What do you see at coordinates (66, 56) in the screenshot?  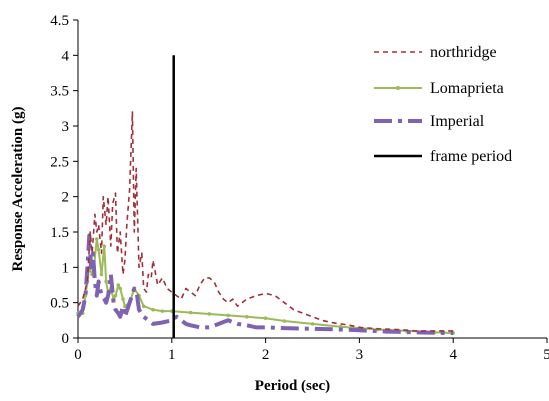 I see `y-tick-label: 4` at bounding box center [66, 56].